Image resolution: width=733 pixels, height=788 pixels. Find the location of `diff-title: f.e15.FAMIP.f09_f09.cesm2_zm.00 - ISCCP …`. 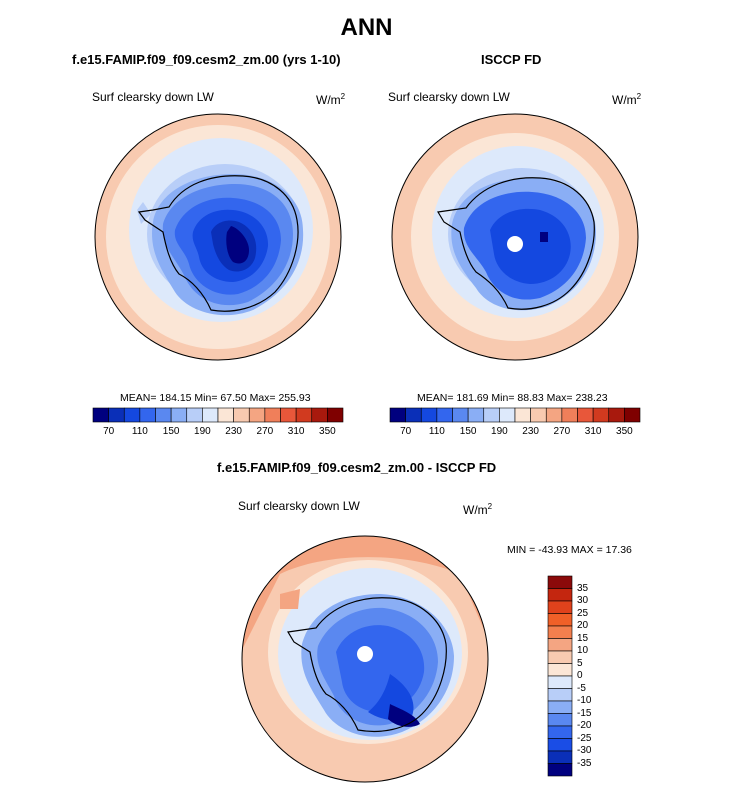

diff-title: f.e15.FAMIP.f09_f09.cesm2_zm.00 - ISCCP … is located at coordinates (357, 467).